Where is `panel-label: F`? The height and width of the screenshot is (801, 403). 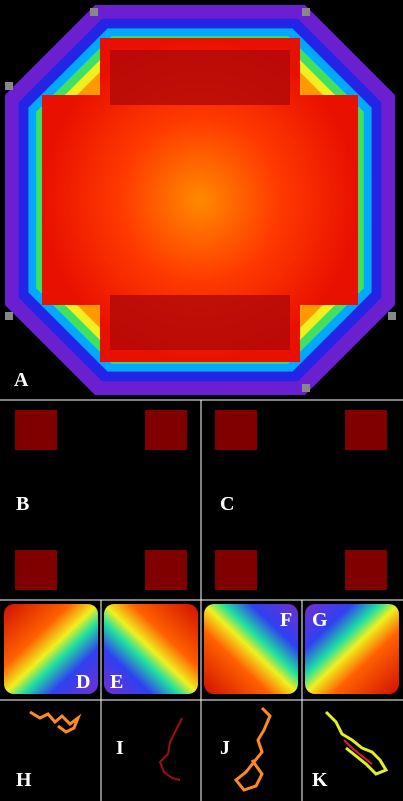
panel-label: F is located at coordinates (286, 620).